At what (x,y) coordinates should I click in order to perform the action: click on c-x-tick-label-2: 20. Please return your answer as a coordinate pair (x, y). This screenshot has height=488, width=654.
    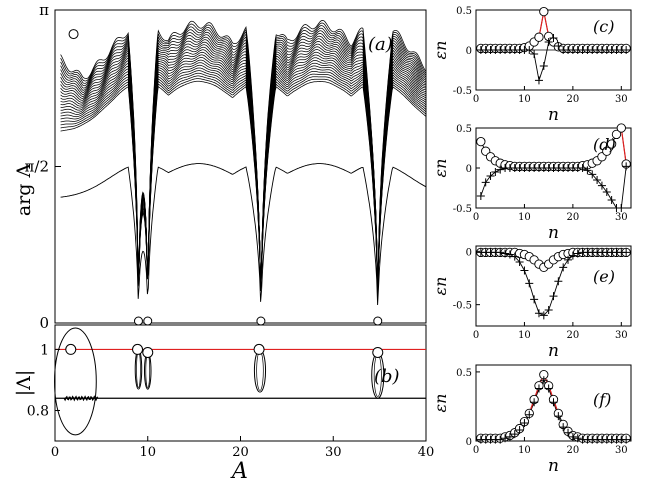
    Looking at the image, I should click on (573, 99).